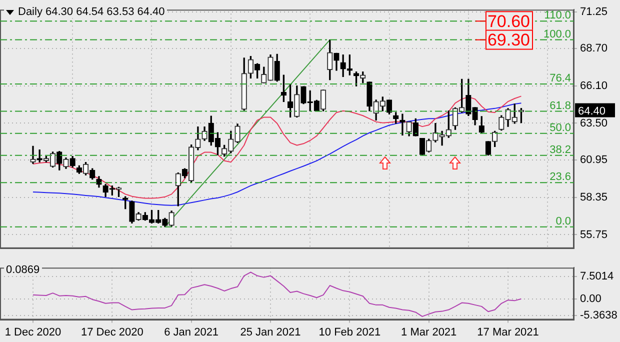 Image resolution: width=620 pixels, height=342 pixels. Describe the element at coordinates (594, 123) in the screenshot. I see `y-tick-label: 63.50` at that location.